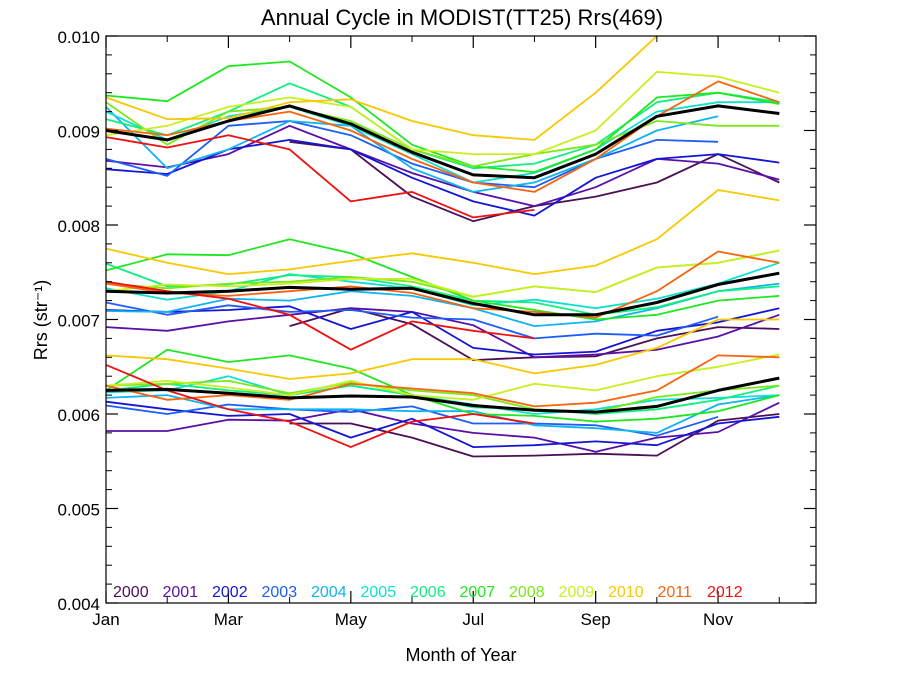  Describe the element at coordinates (675, 592) in the screenshot. I see `legend-item-2011: 2011` at that location.